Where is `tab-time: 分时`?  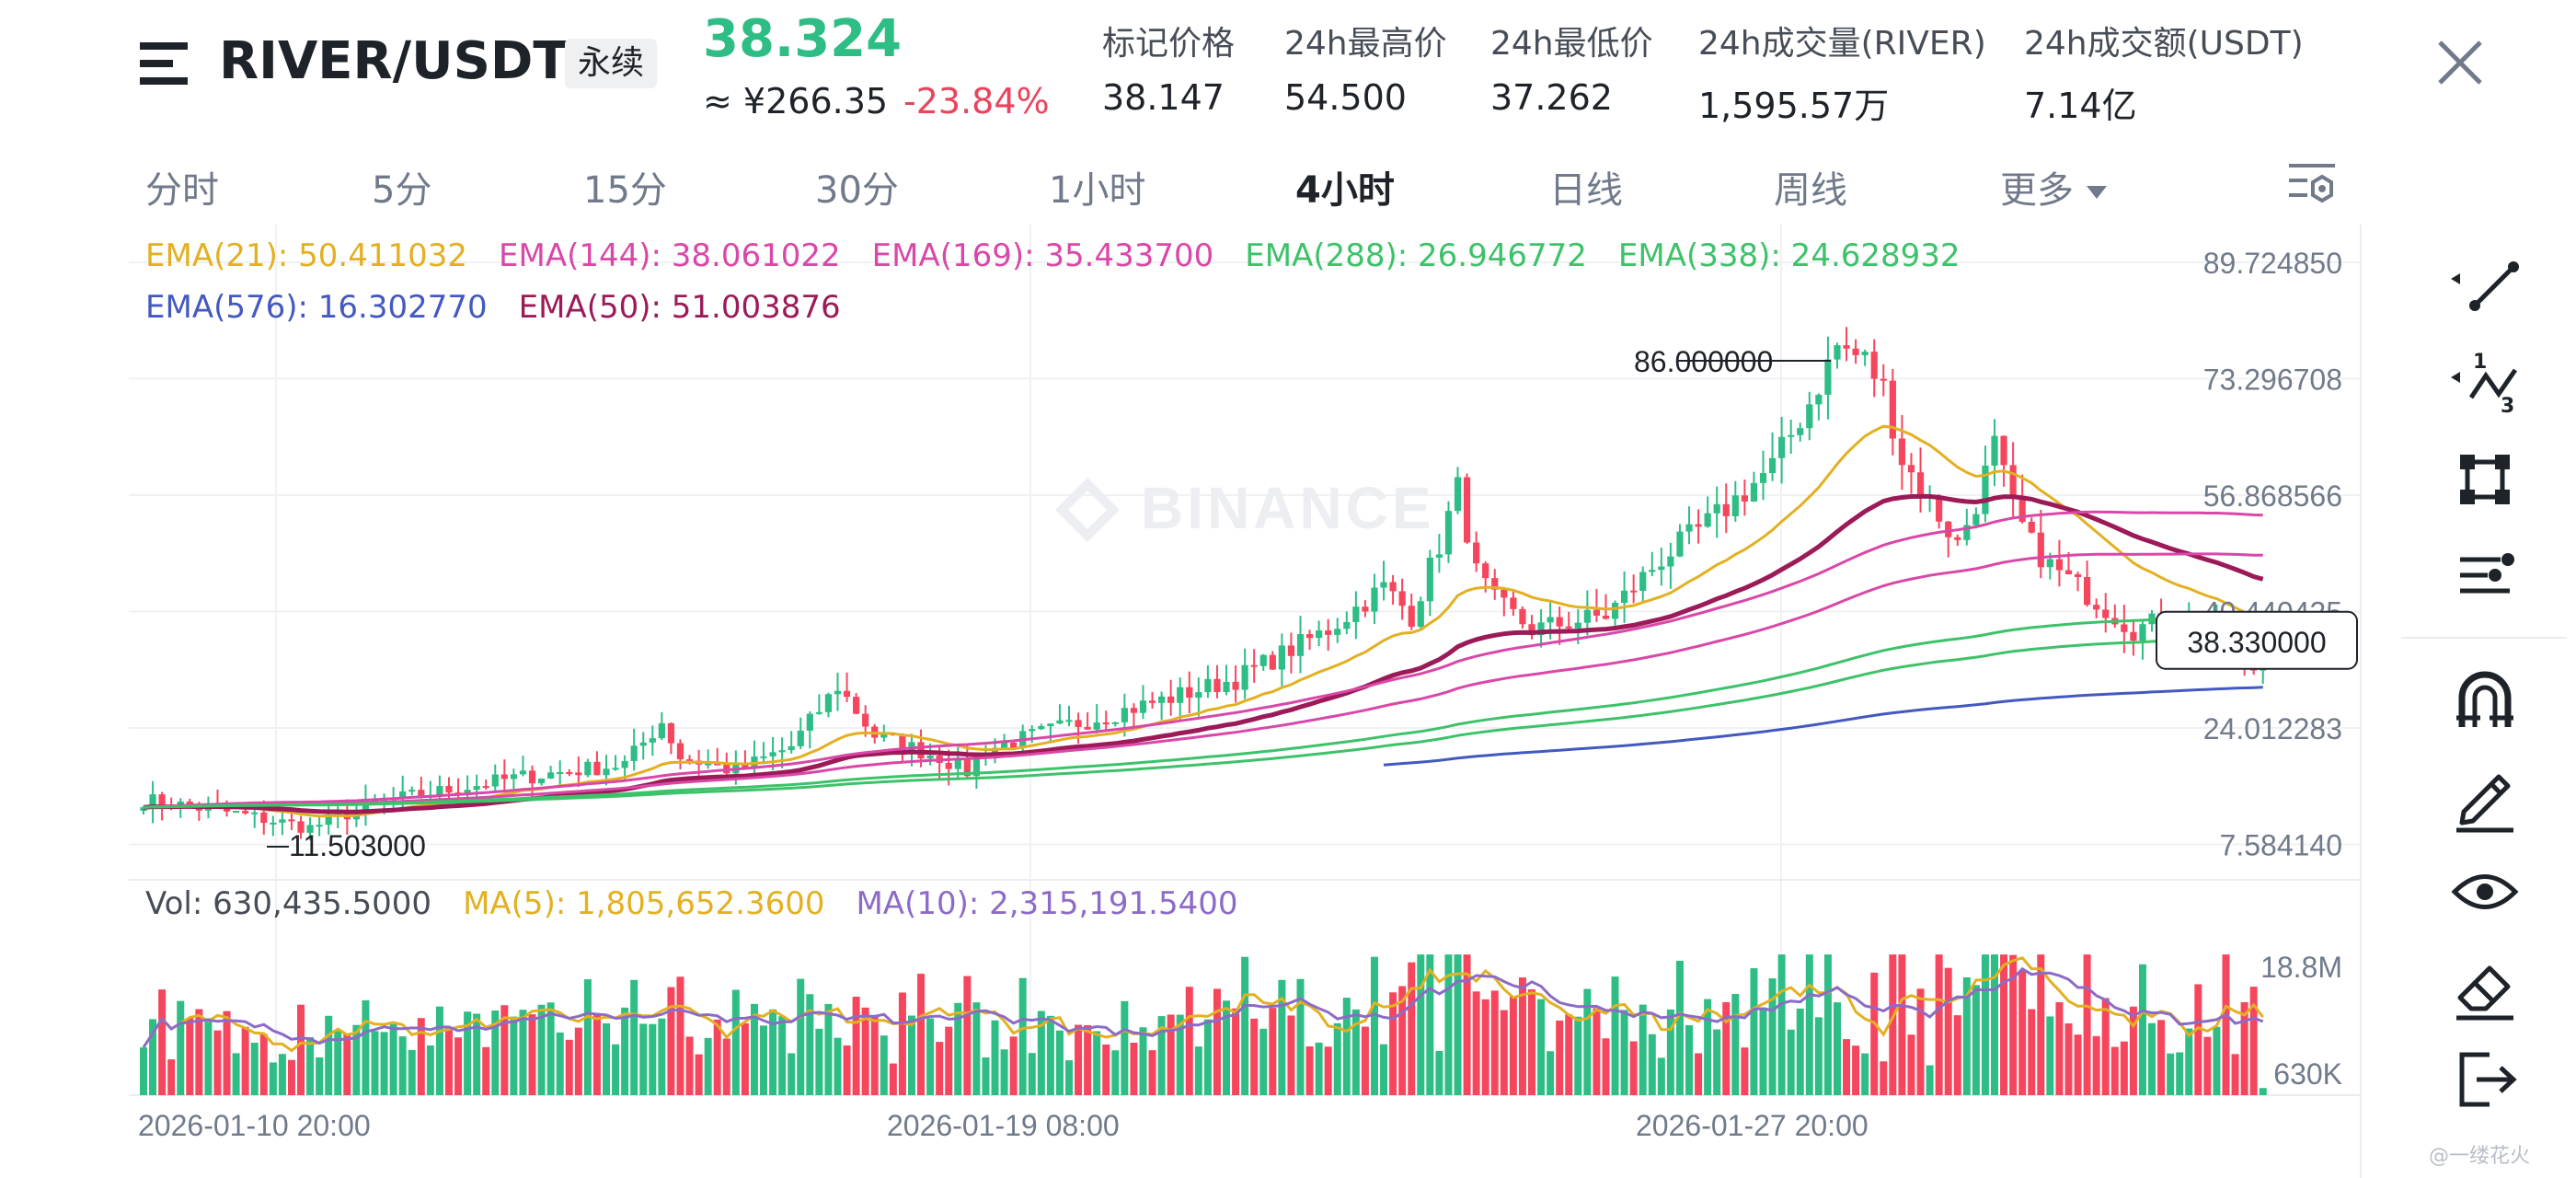
tab-time: 分时 is located at coordinates (182, 190).